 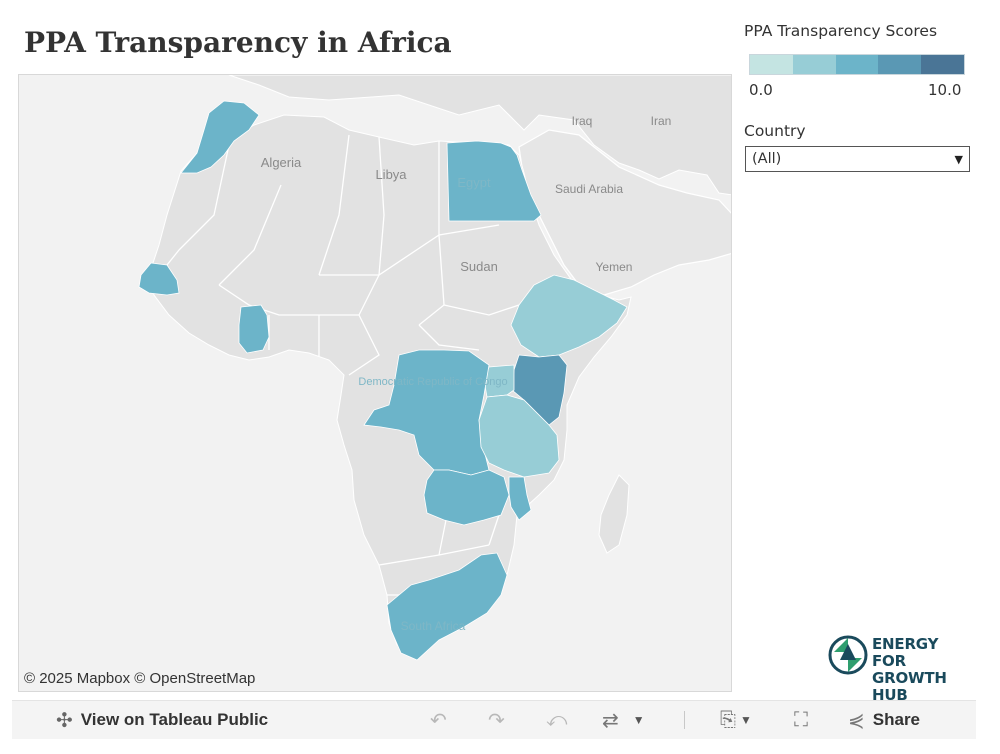 I want to click on country-ghana, so click(x=254, y=329).